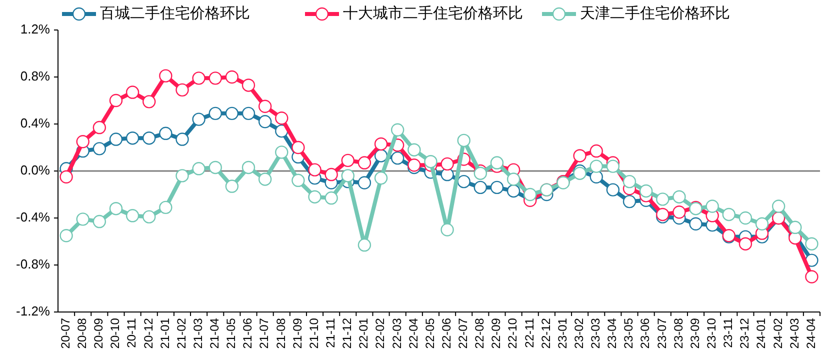 The width and height of the screenshot is (825, 359). What do you see at coordinates (165, 333) in the screenshot?
I see `x-tick-label: 21-01` at bounding box center [165, 333].